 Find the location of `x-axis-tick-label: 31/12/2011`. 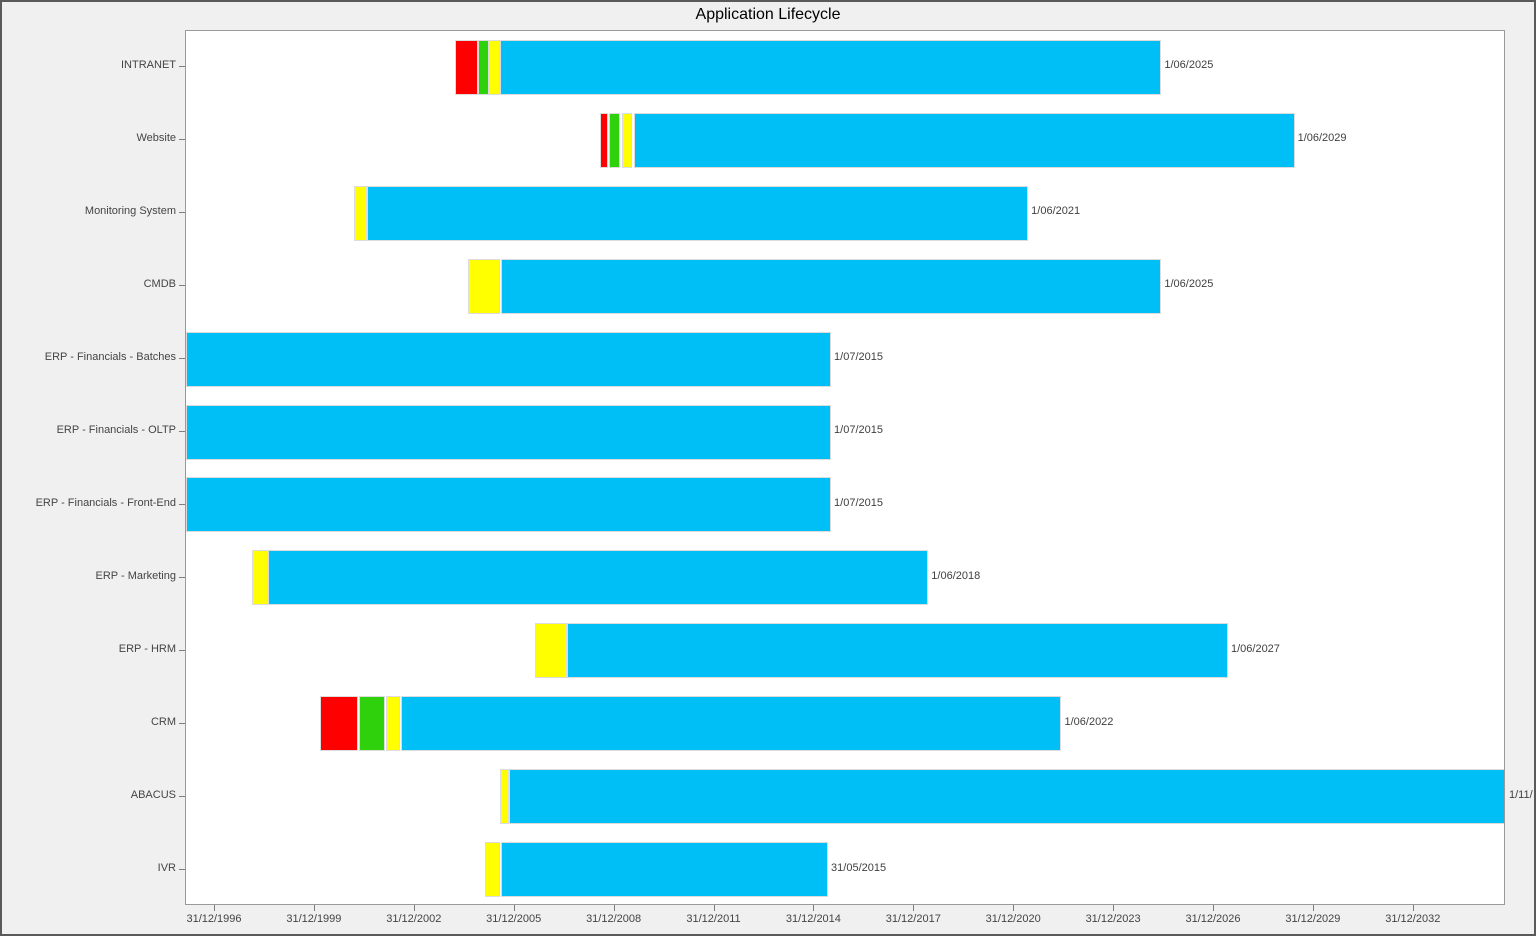

x-axis-tick-label: 31/12/2011 is located at coordinates (713, 919).